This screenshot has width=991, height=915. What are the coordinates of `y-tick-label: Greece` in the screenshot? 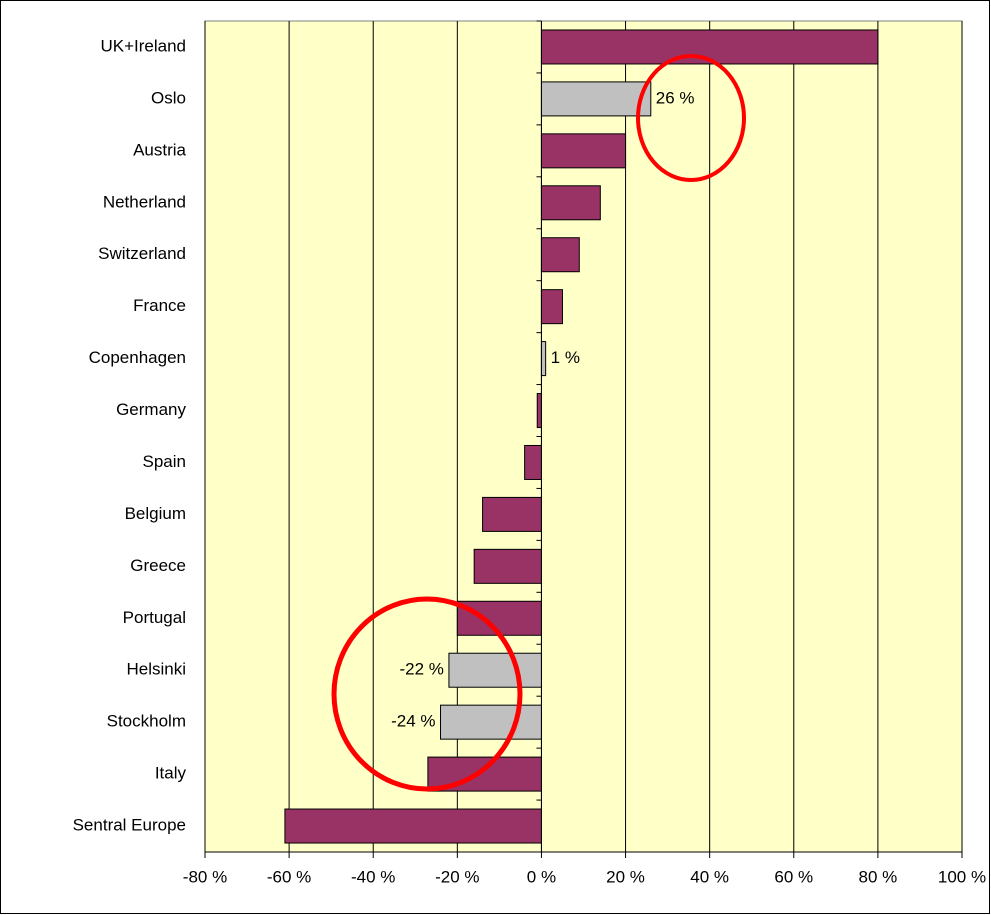 It's located at (158, 565).